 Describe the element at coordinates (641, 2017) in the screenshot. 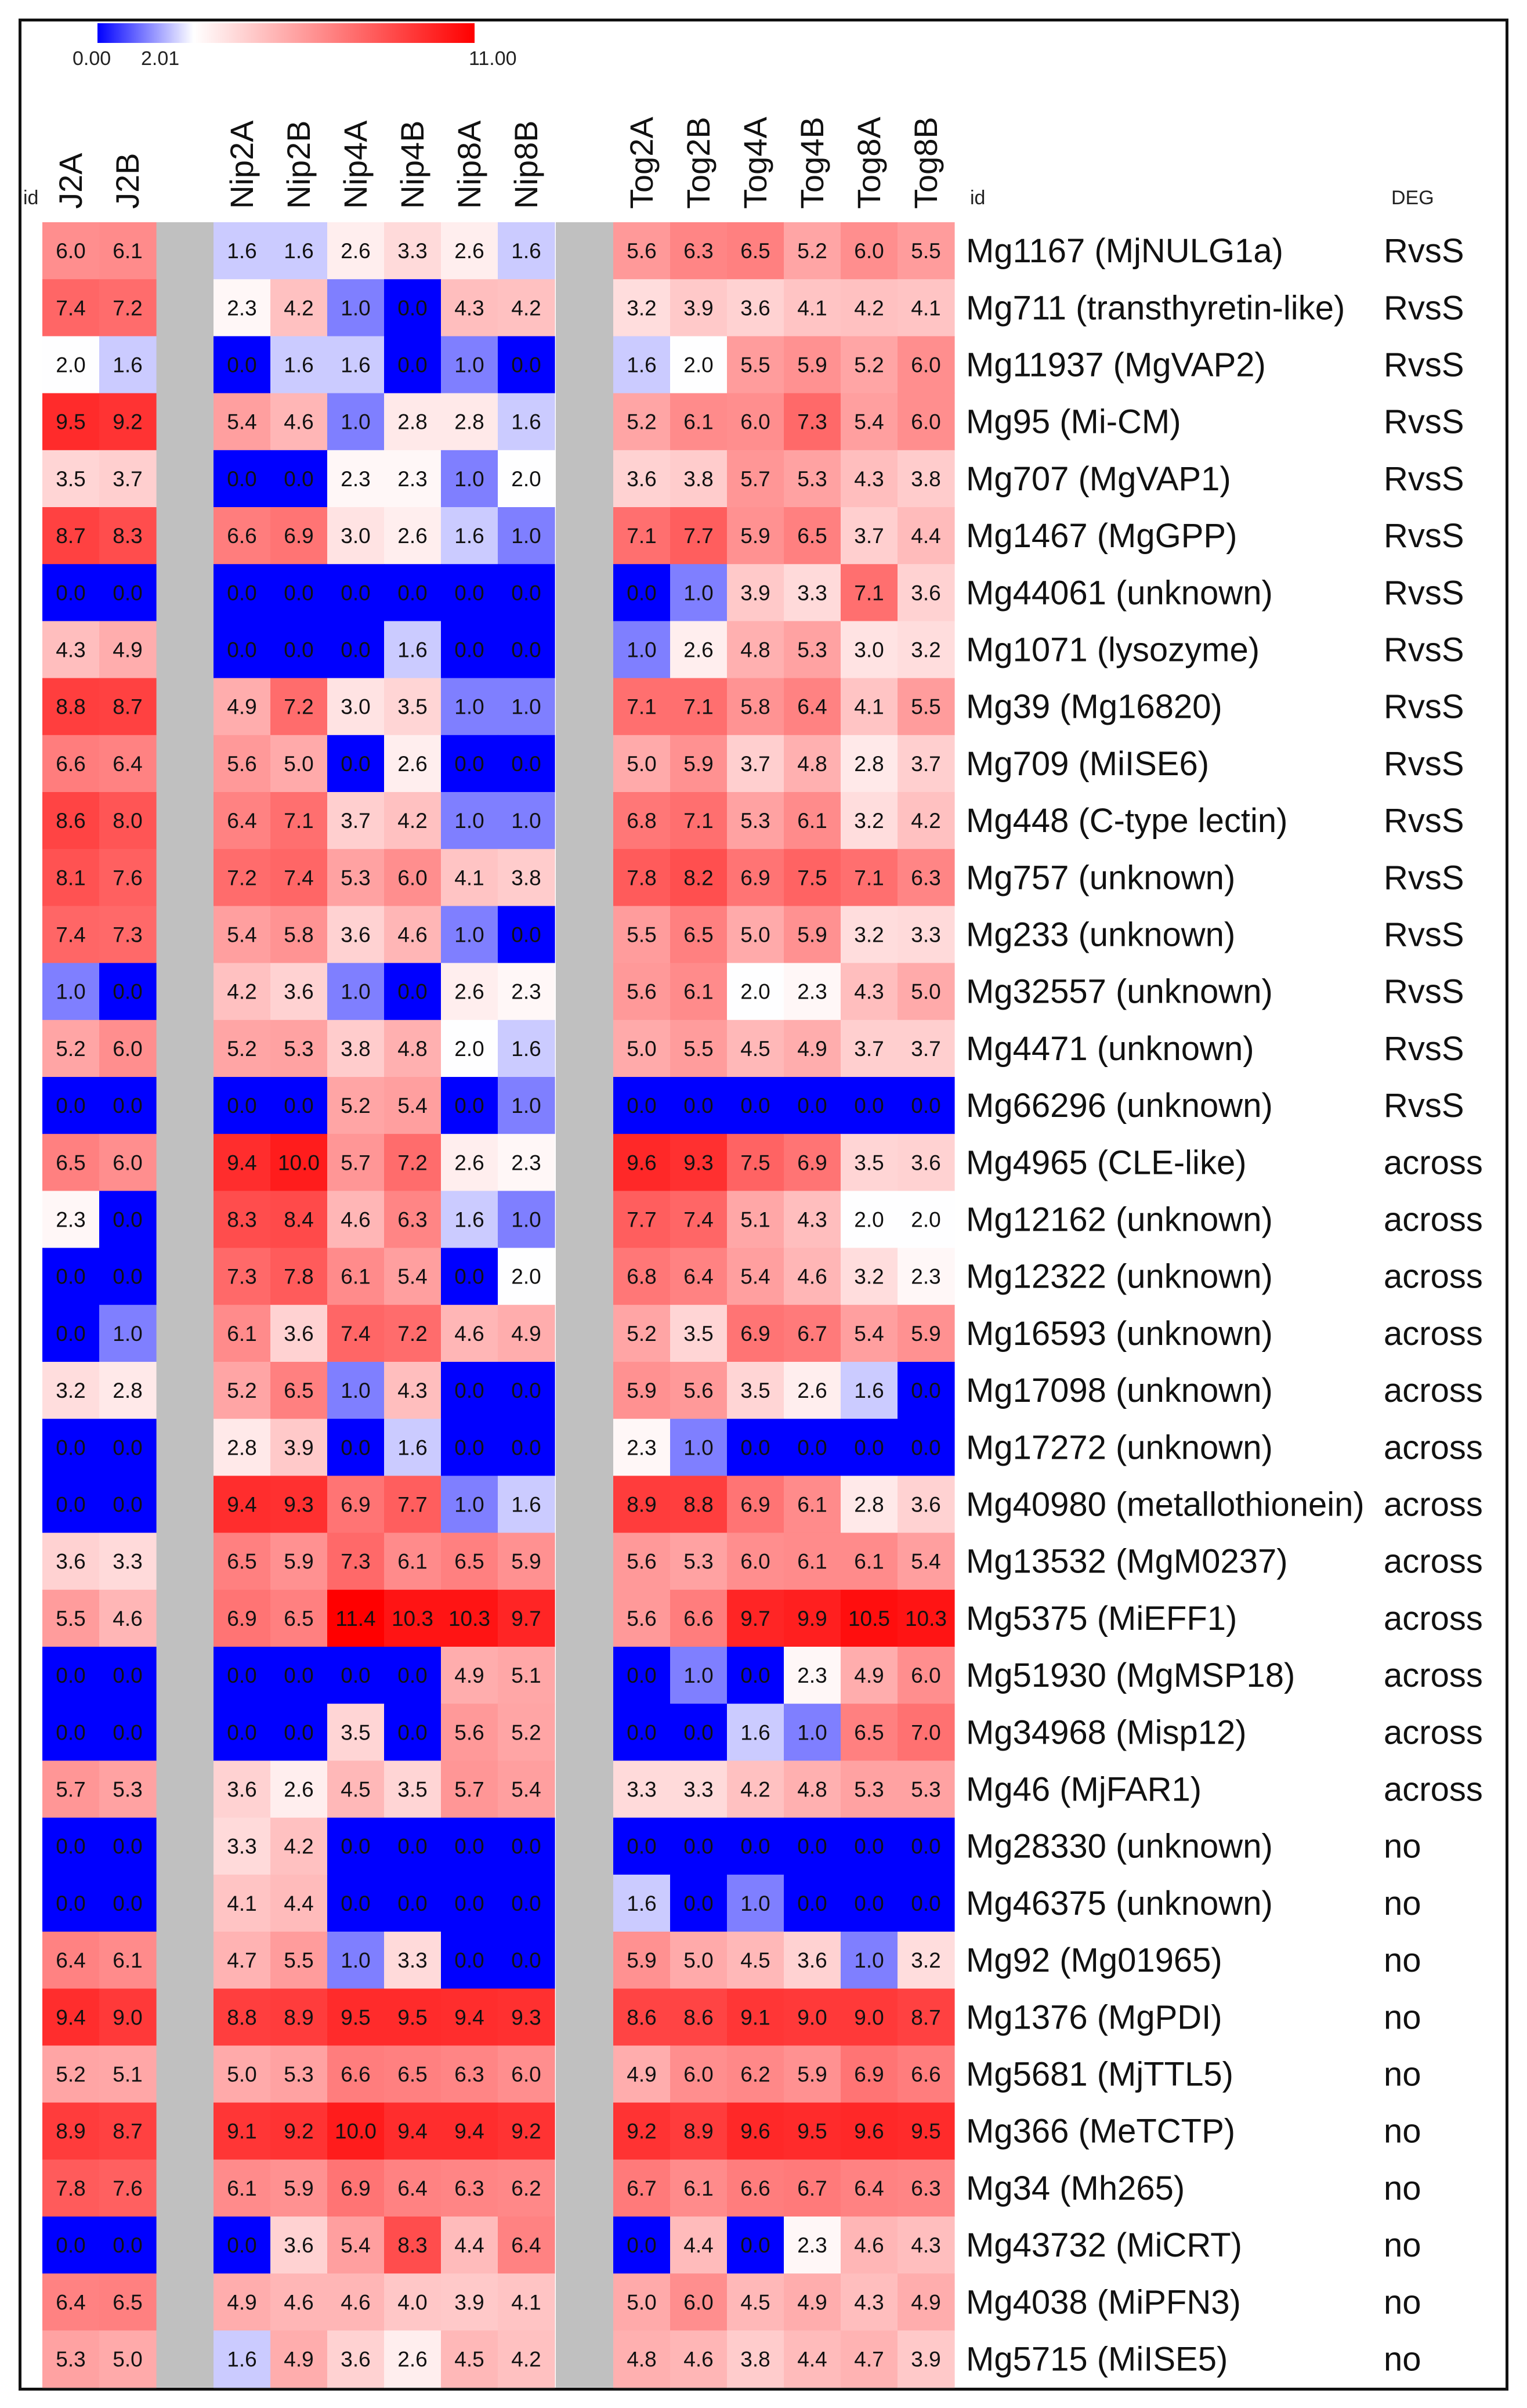

I see `cell-value-label: 8.6` at that location.